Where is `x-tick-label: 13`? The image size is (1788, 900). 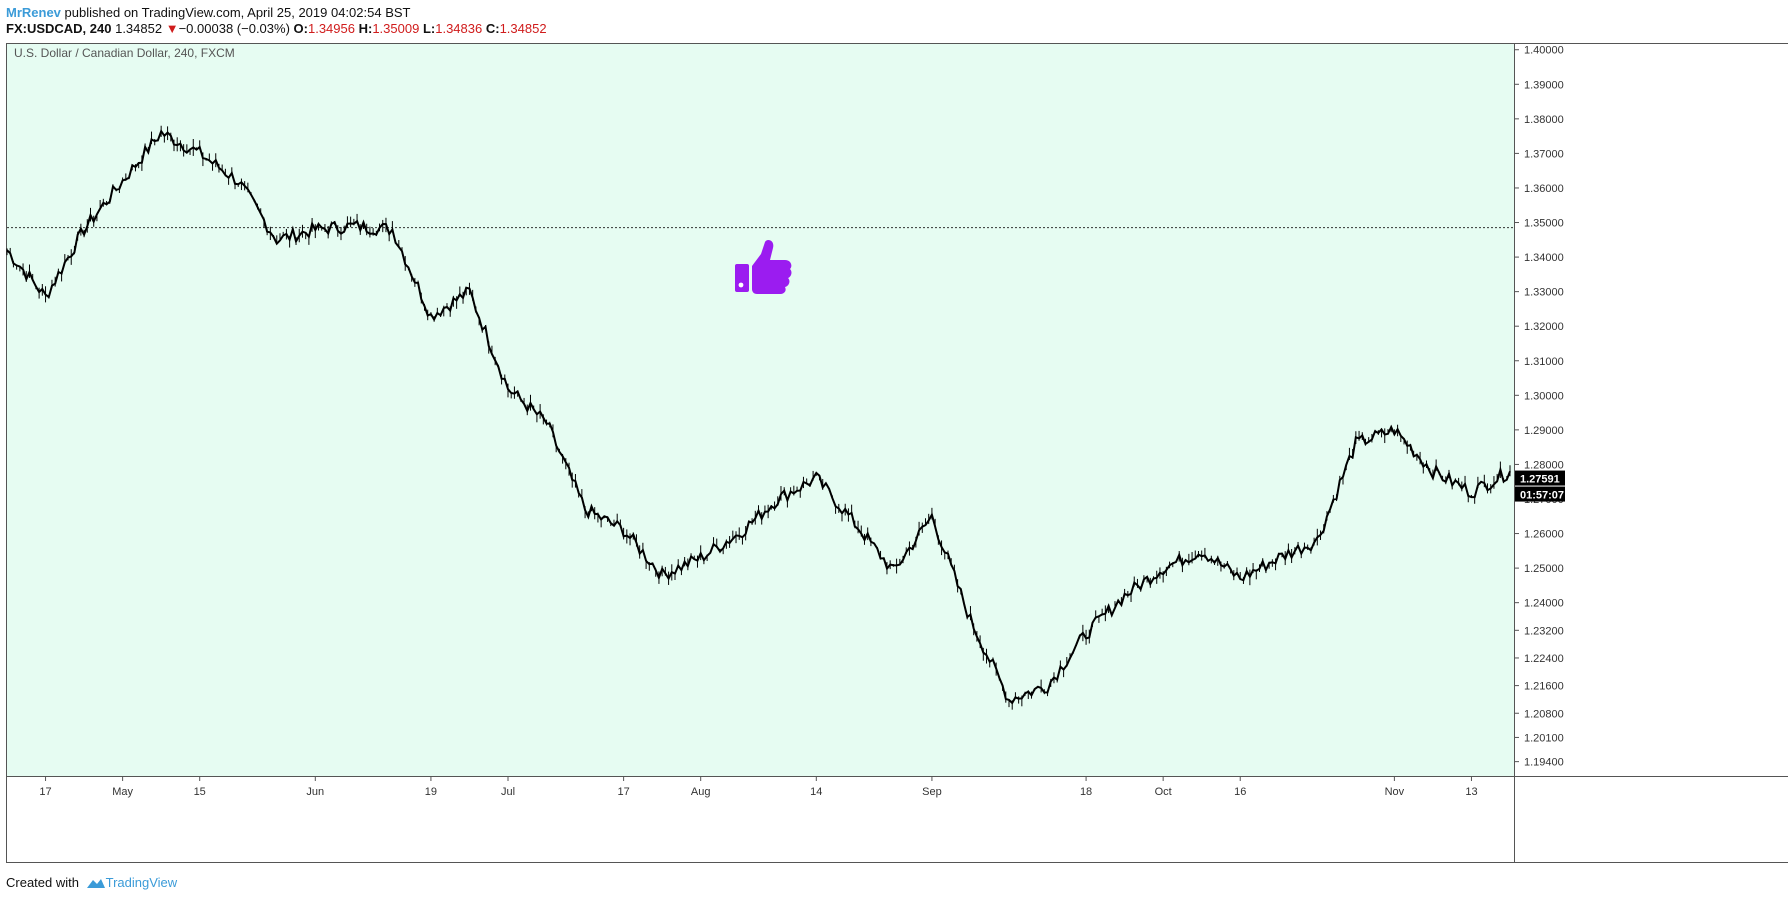 x-tick-label: 13 is located at coordinates (1471, 792).